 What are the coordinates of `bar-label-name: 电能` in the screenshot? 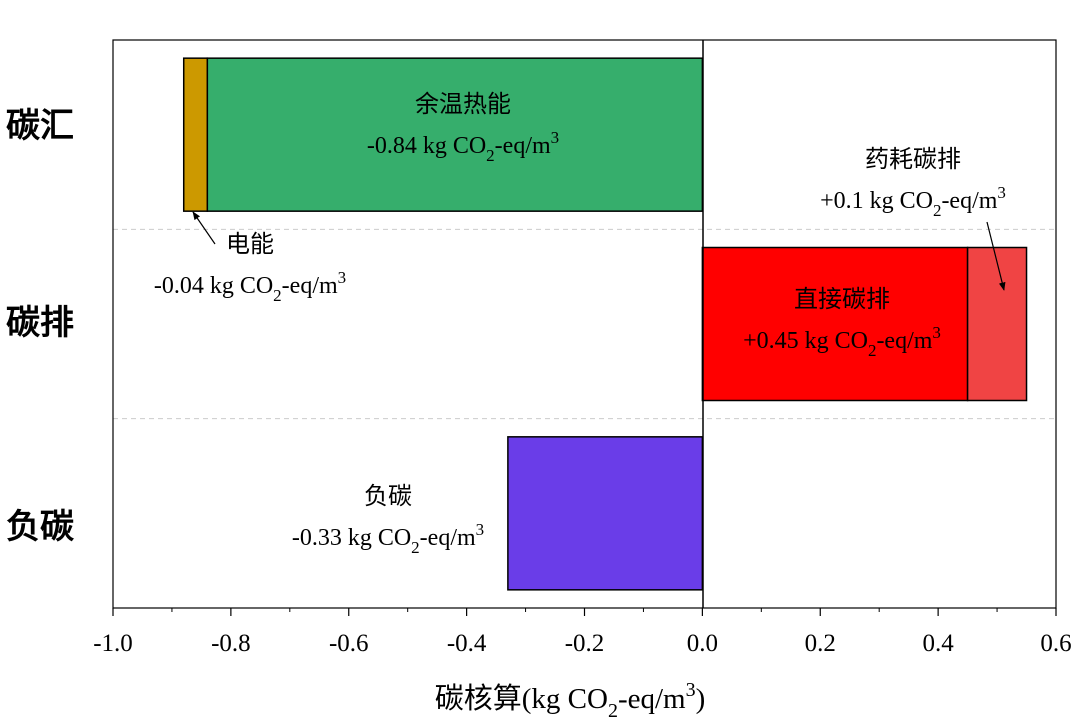 It's located at (250, 244).